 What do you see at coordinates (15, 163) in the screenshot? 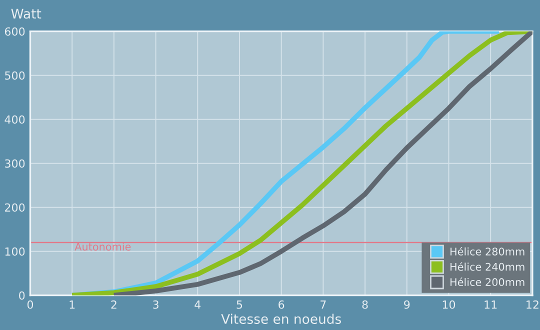
I see `y-tick-label: 300` at bounding box center [15, 163].